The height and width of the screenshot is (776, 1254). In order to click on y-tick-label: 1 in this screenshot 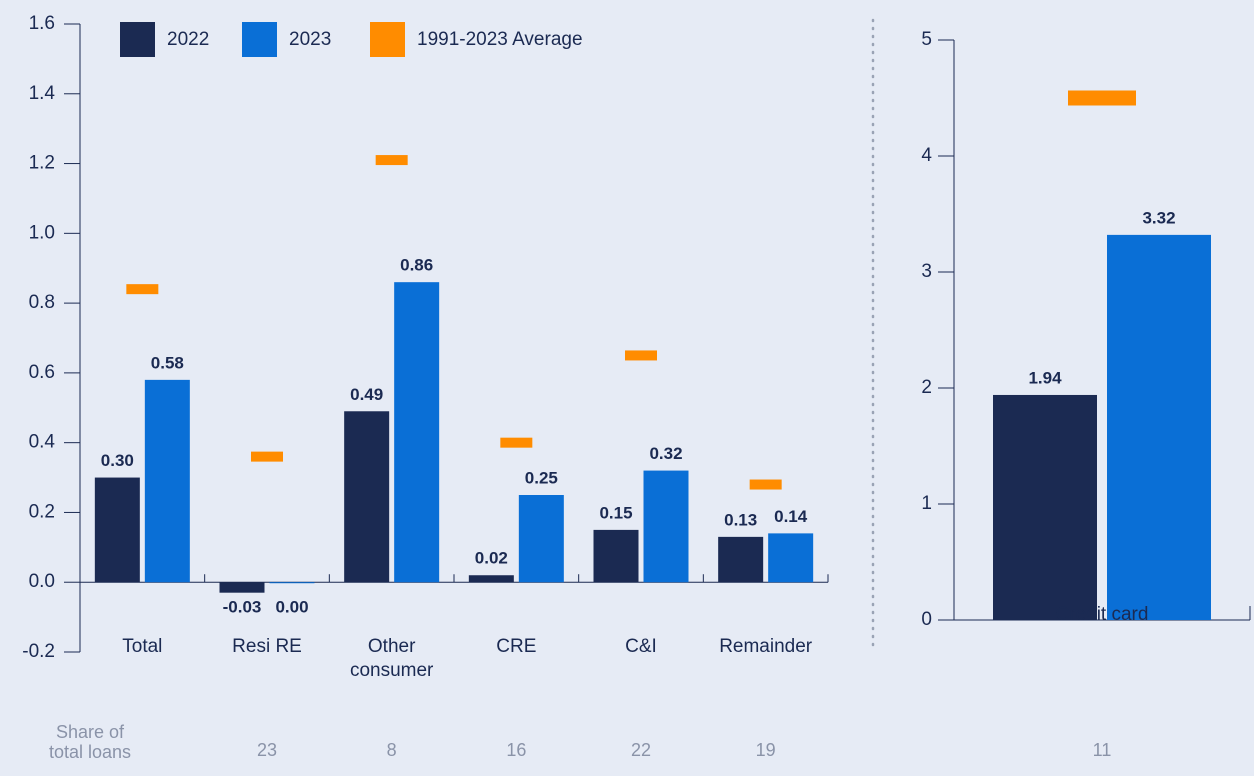, I will do `click(926, 503)`.